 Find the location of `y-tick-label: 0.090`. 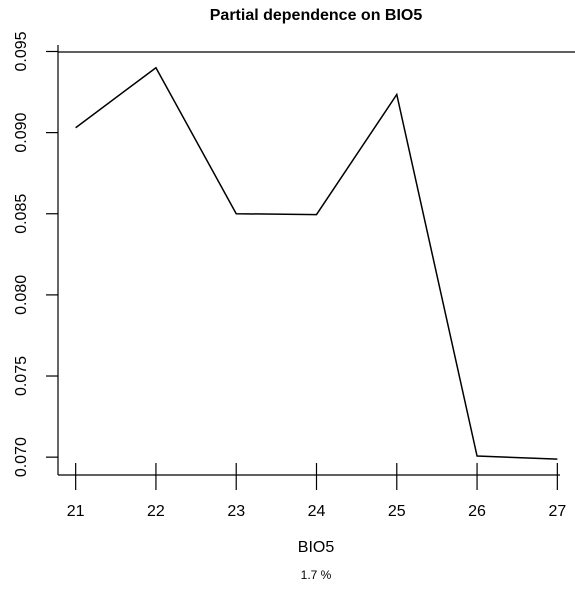

y-tick-label: 0.090 is located at coordinates (21, 133).